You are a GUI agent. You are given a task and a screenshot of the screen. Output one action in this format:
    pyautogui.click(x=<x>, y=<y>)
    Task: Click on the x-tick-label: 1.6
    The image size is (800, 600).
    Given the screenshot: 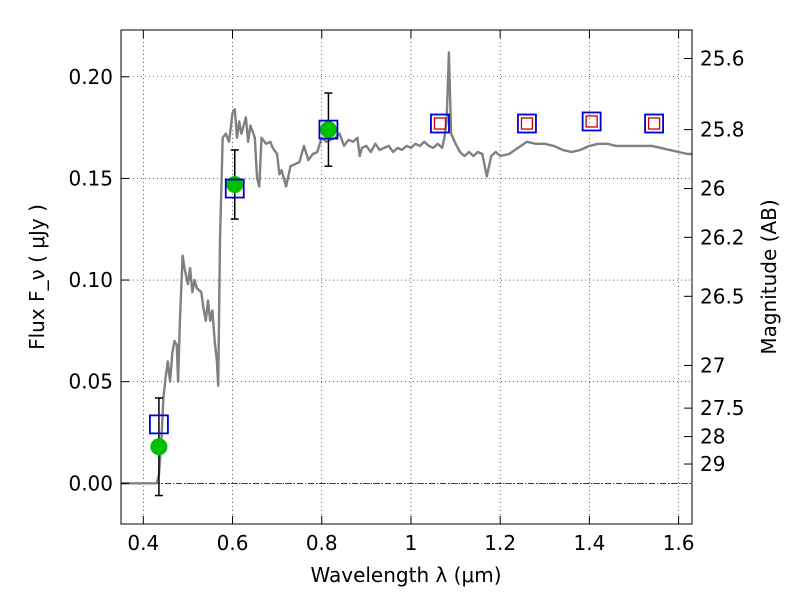 What is the action you would take?
    pyautogui.click(x=679, y=543)
    